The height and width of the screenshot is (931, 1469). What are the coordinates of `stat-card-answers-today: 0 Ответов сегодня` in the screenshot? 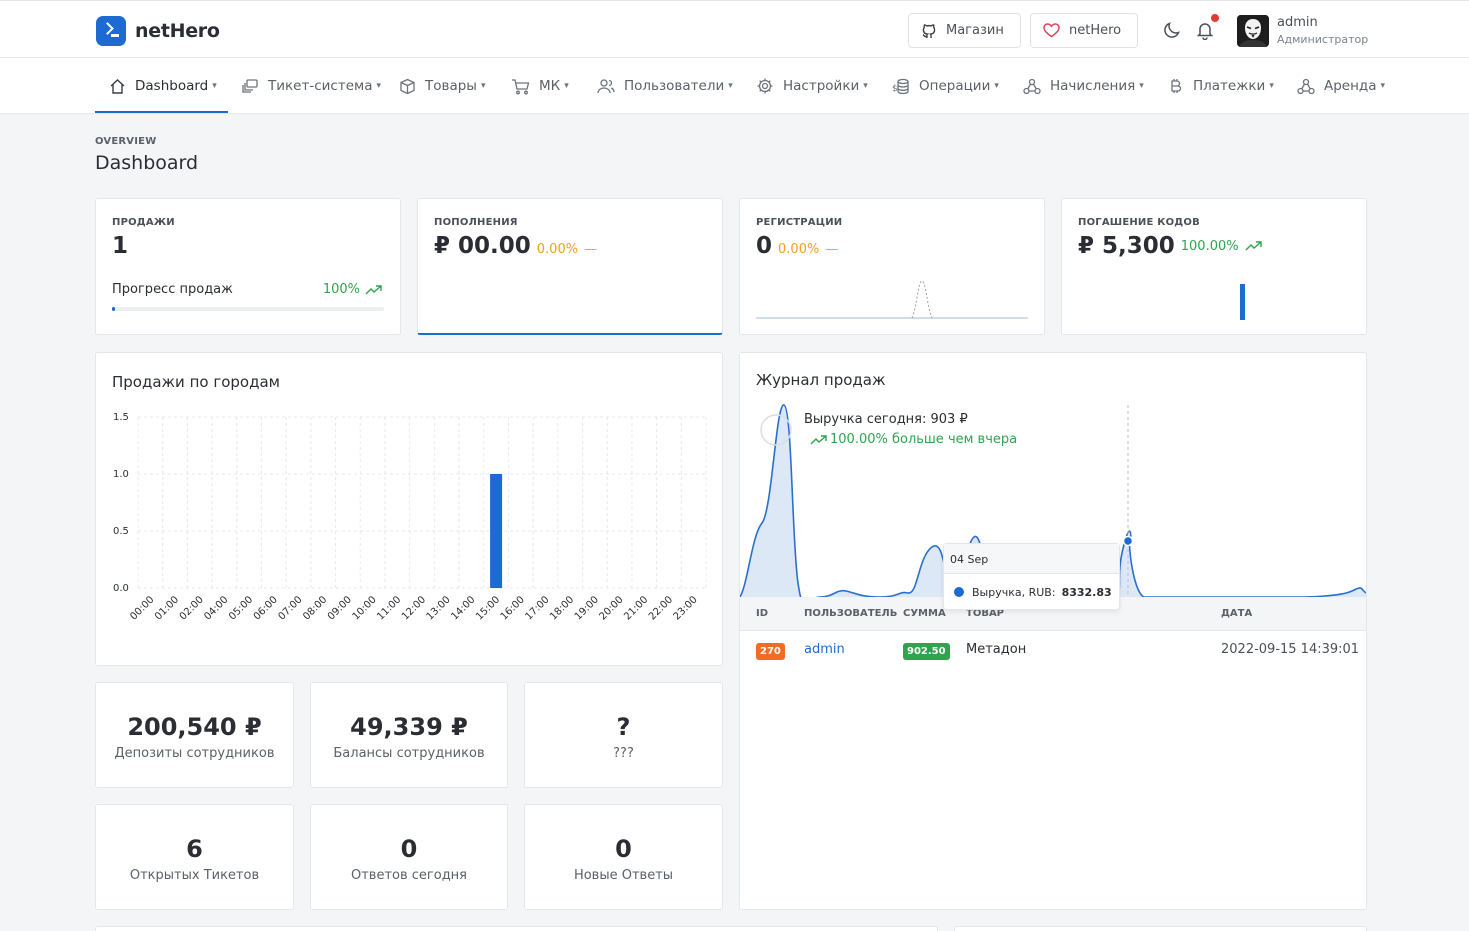 It's located at (409, 857).